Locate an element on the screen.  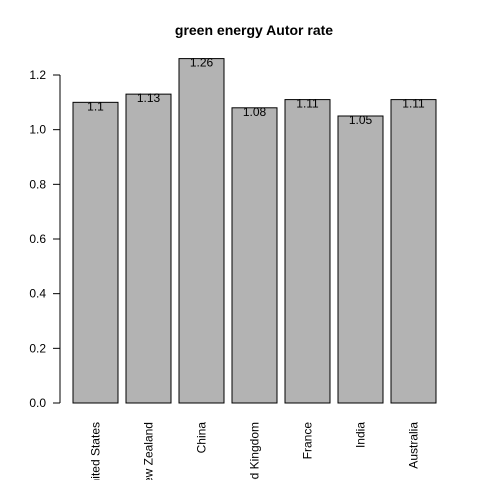
y-tick-label: 1.2 is located at coordinates (37, 75).